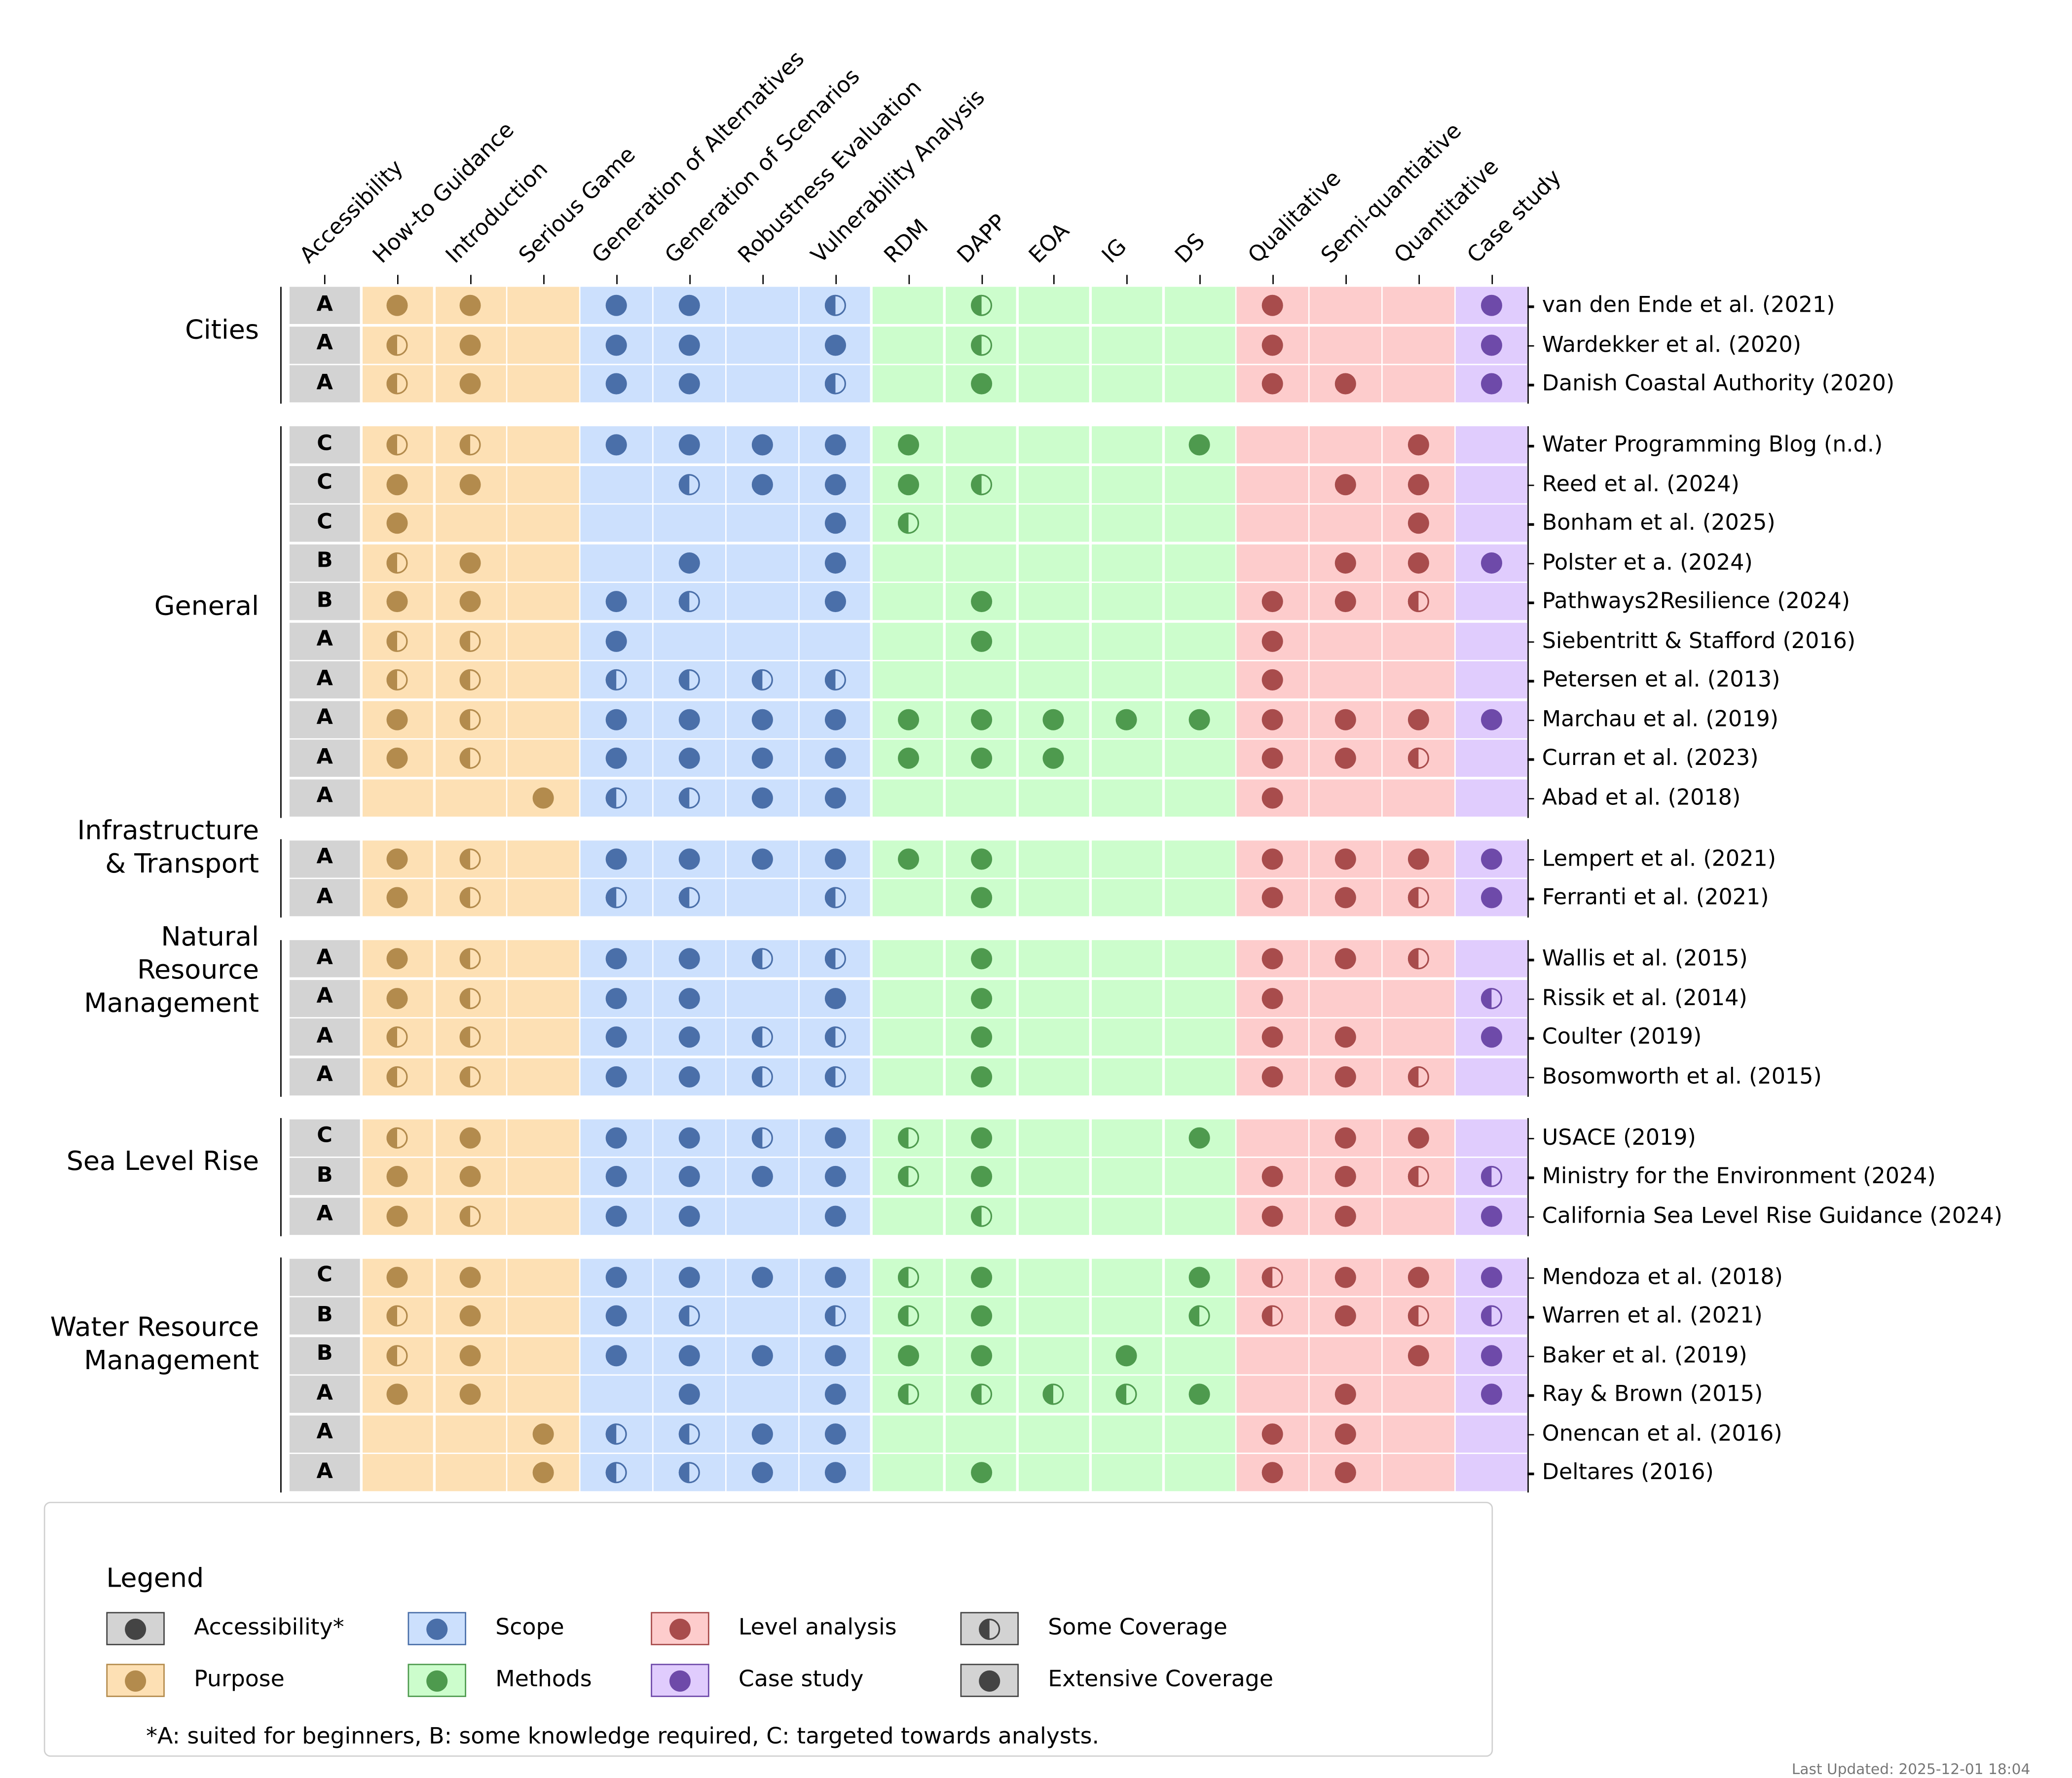 The width and height of the screenshot is (2072, 1778). What do you see at coordinates (1739, 1176) in the screenshot?
I see `source-label: Ministry for the Environment (2024)` at bounding box center [1739, 1176].